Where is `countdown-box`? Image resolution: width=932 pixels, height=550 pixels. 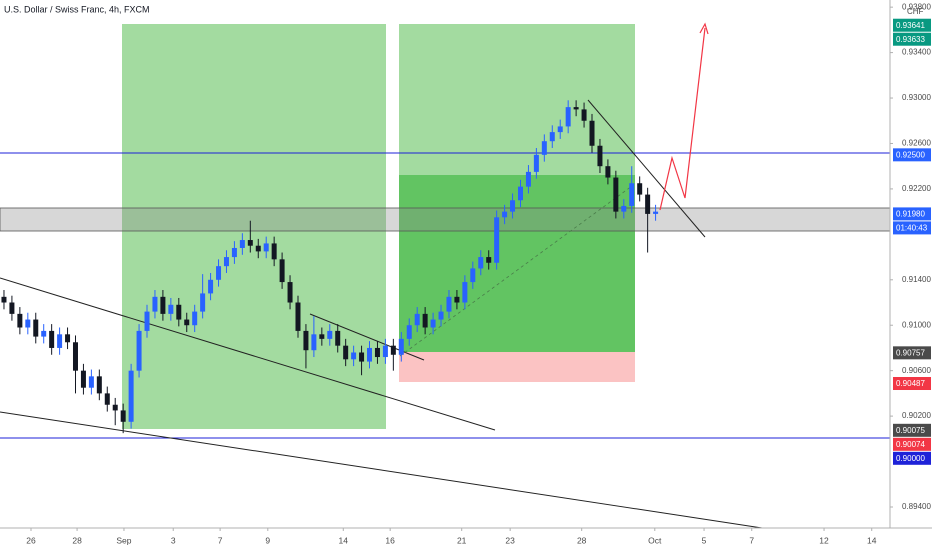 countdown-box is located at coordinates (912, 228).